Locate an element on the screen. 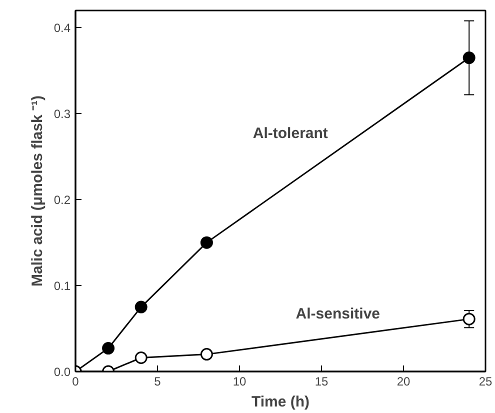 This screenshot has height=413, width=495. y-tick-label: 0.3 is located at coordinates (62, 114).